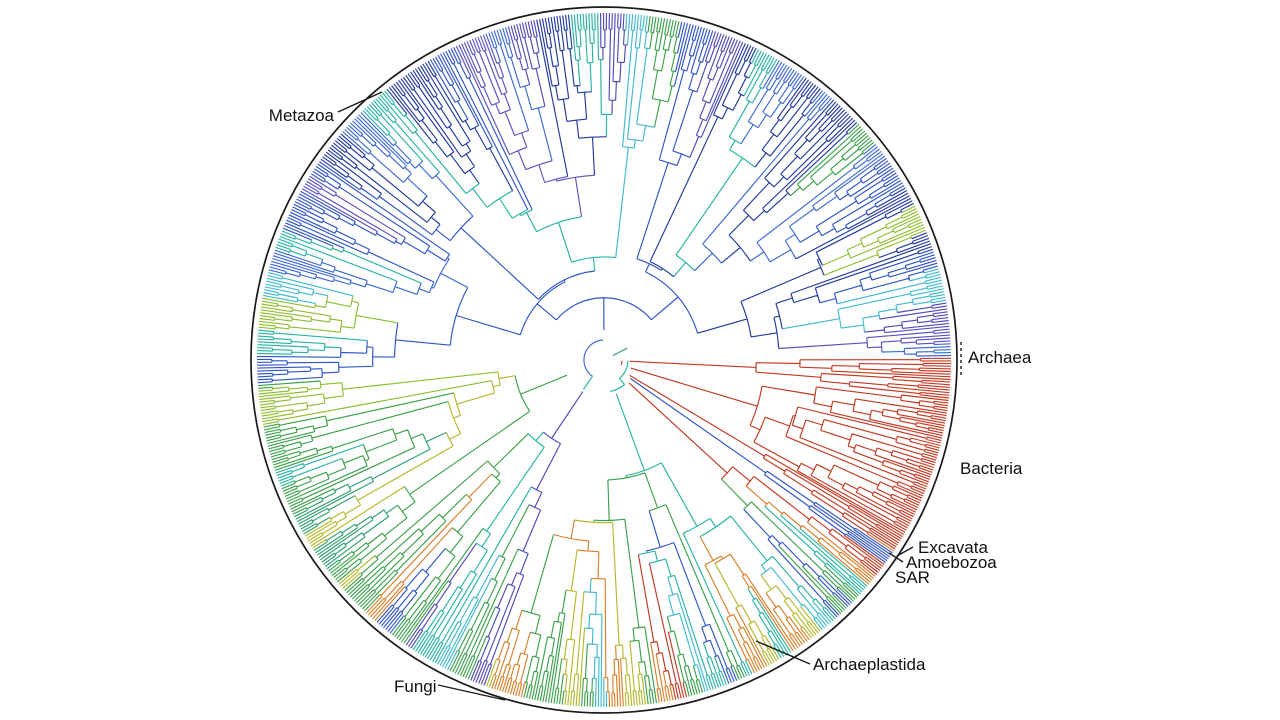 The width and height of the screenshot is (1280, 720). Describe the element at coordinates (951, 562) in the screenshot. I see `clade-label-amoebozoa: Amoebozoa` at that location.